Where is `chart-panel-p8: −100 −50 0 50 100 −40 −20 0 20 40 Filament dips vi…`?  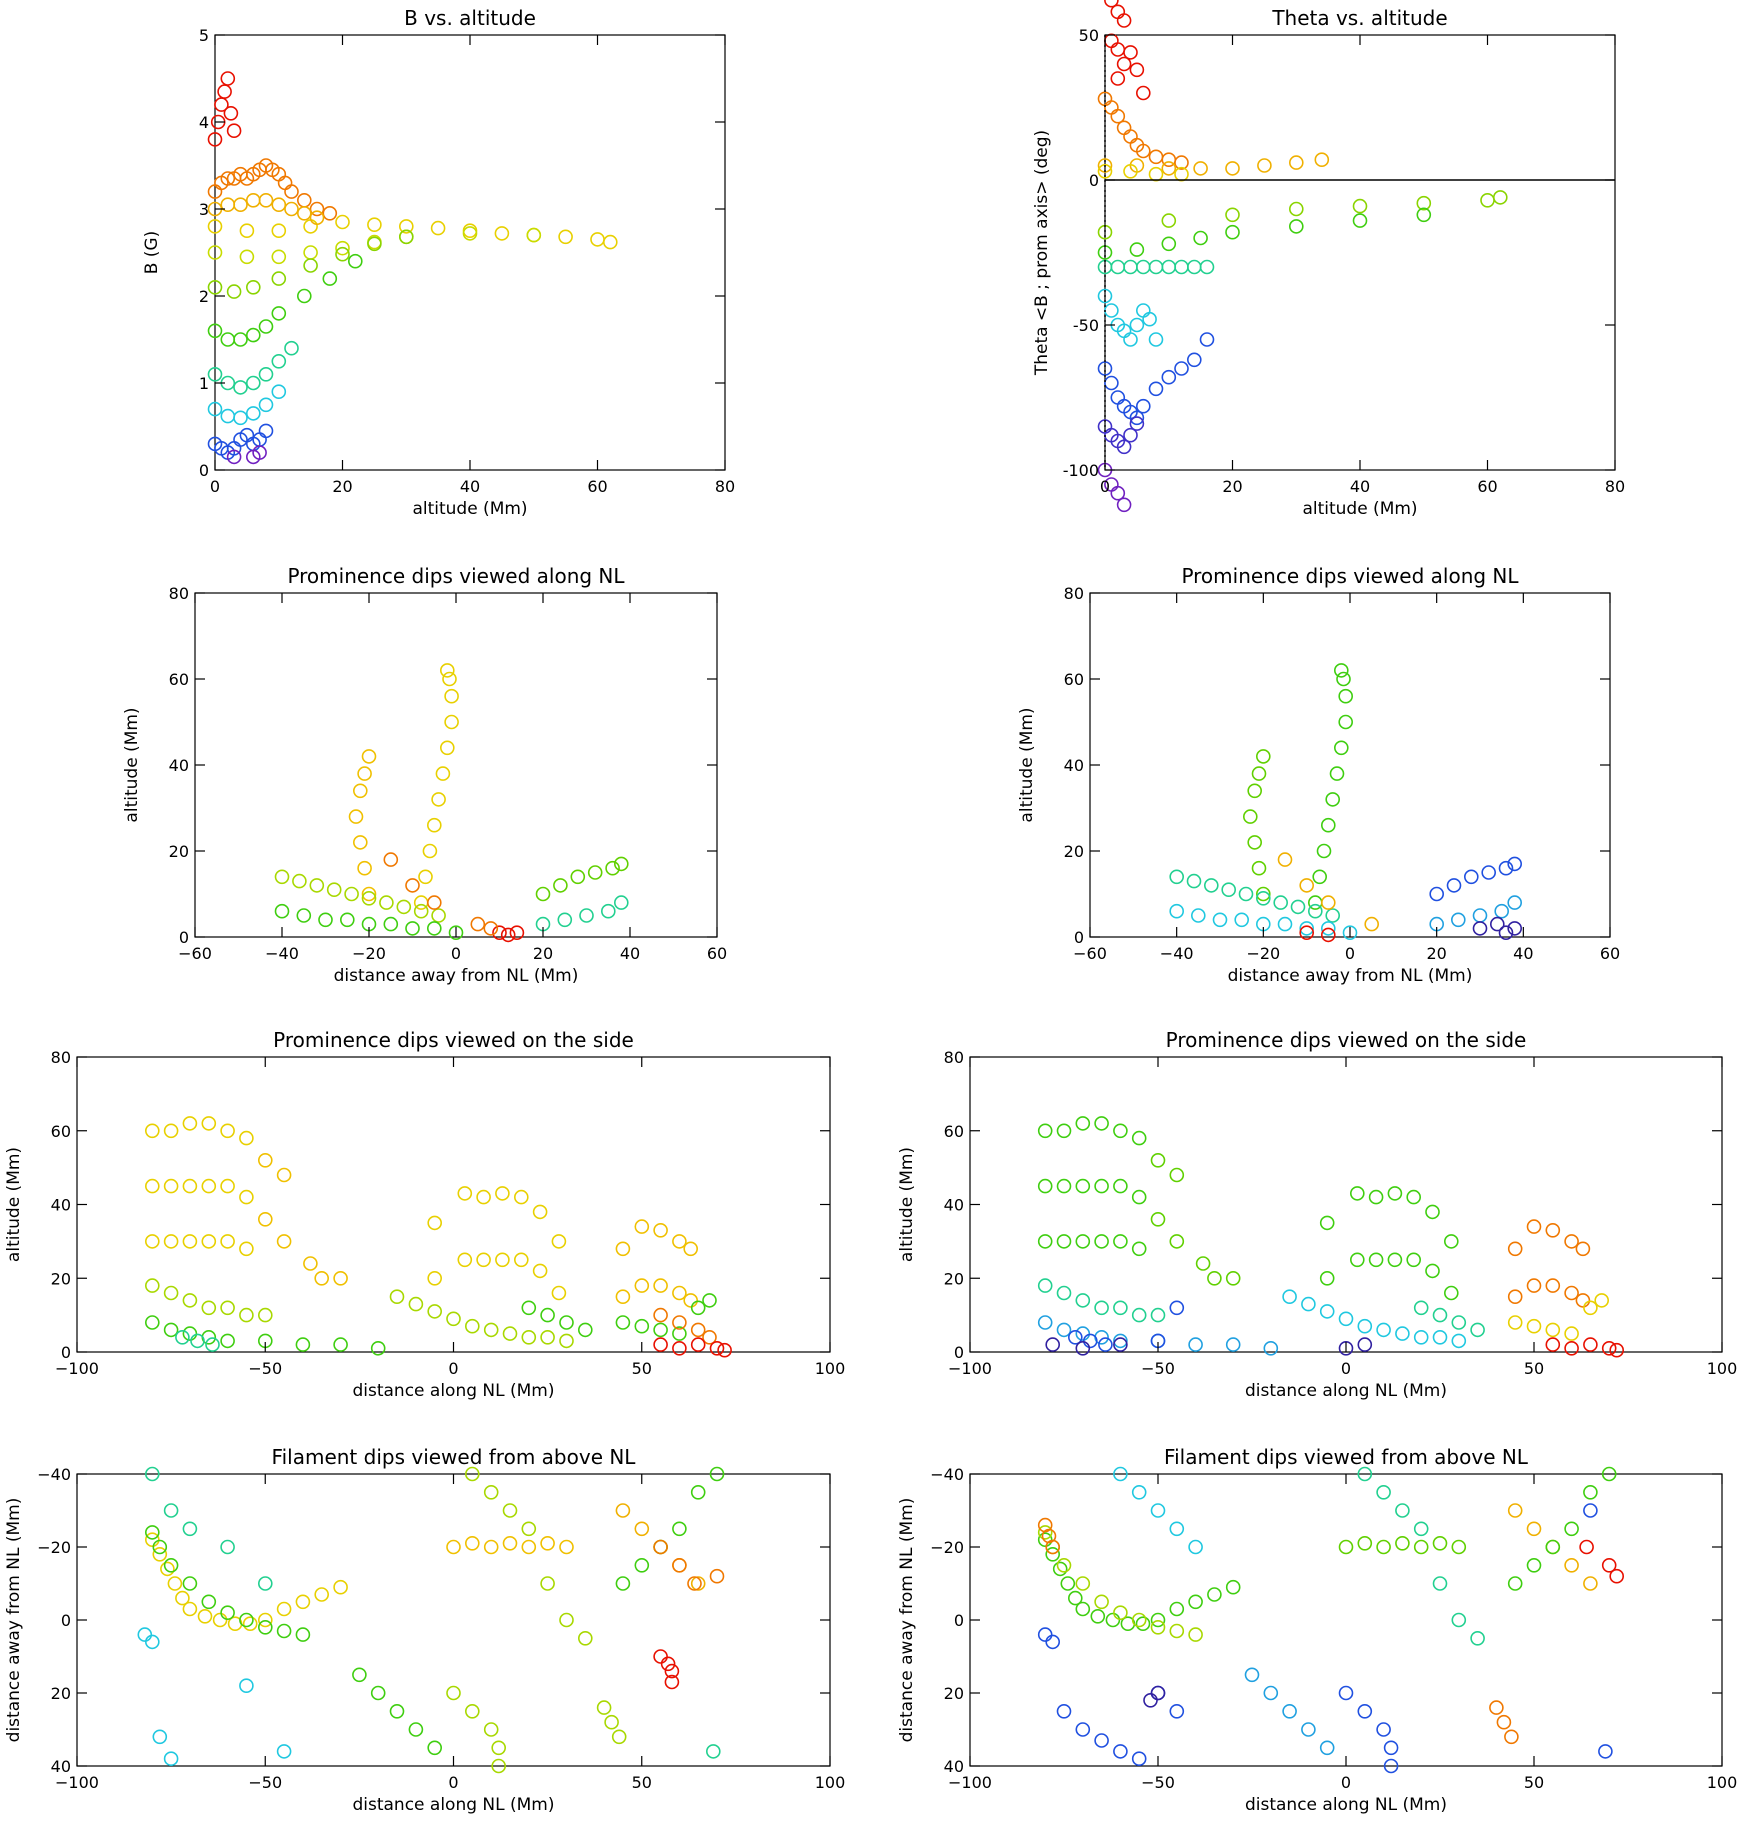
chart-panel-p8: −100 −50 0 50 100 −40 −20 0 20 40 Filament dips vi… is located at coordinates (1317, 1630).